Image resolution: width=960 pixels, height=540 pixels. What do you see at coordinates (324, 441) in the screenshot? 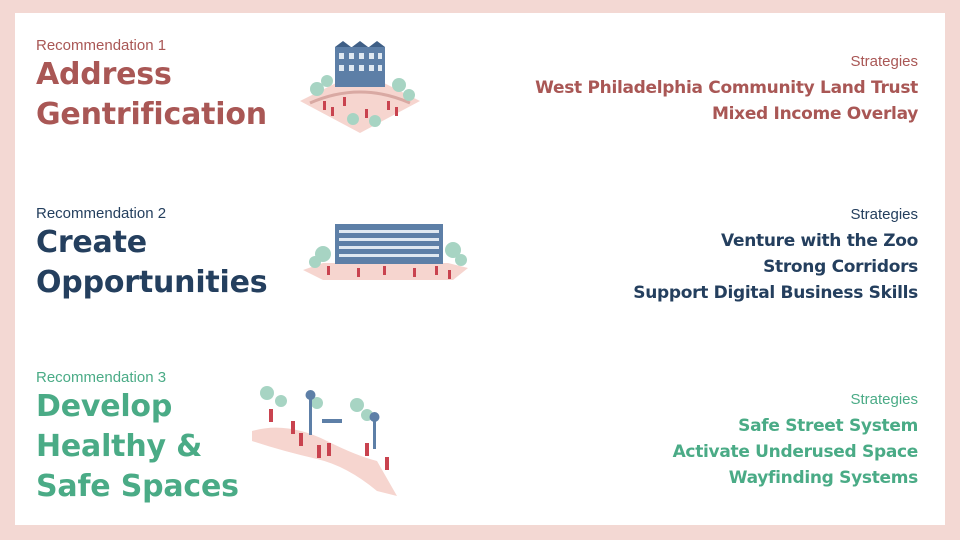
I see `street-illustration` at bounding box center [324, 441].